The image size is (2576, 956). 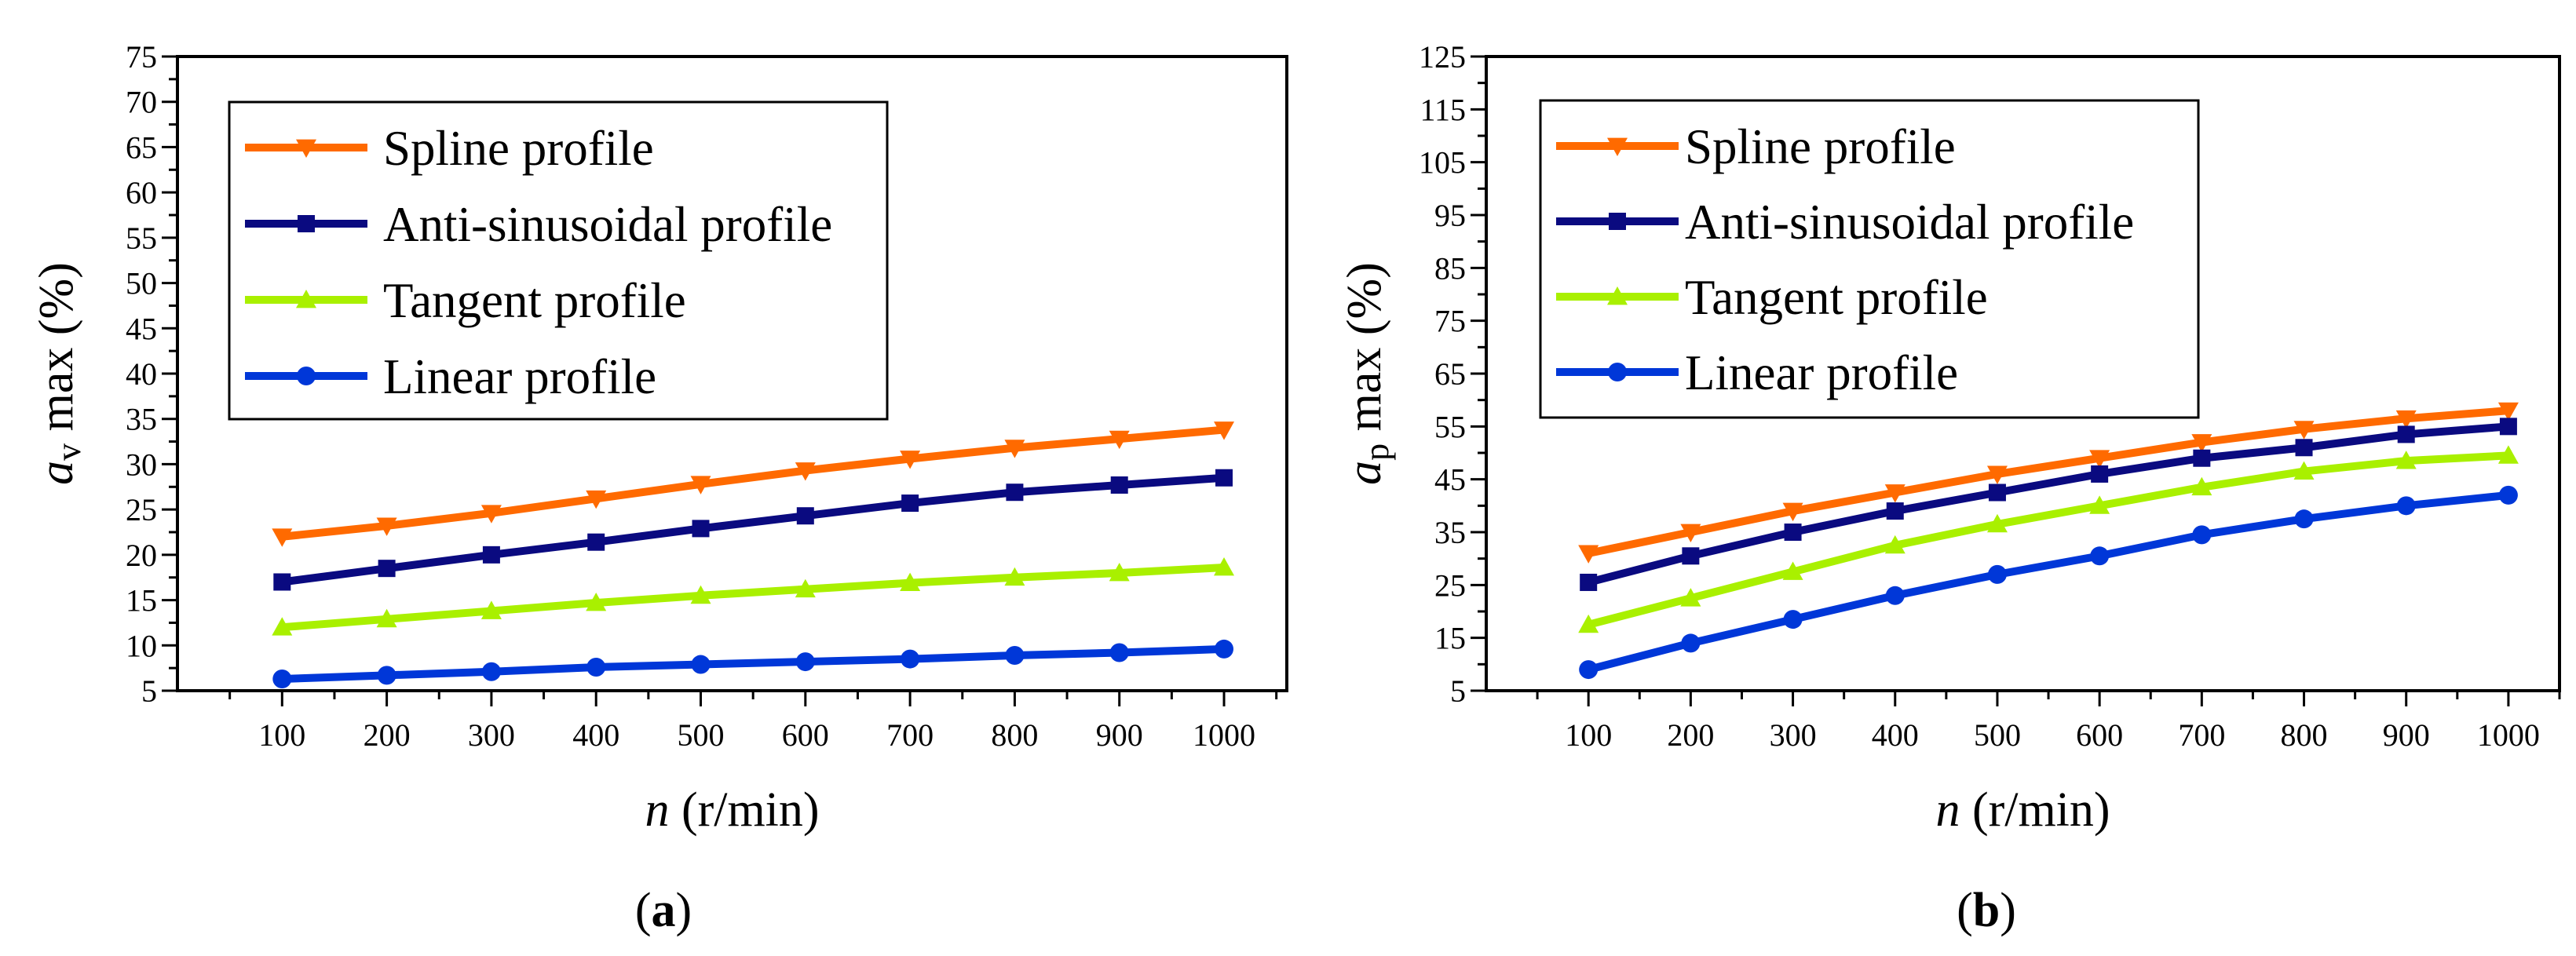 I want to click on y-axis-a: 5 10 15 20 25 30 35 40 45 50 55 60 65 70 75, so click(x=151, y=374).